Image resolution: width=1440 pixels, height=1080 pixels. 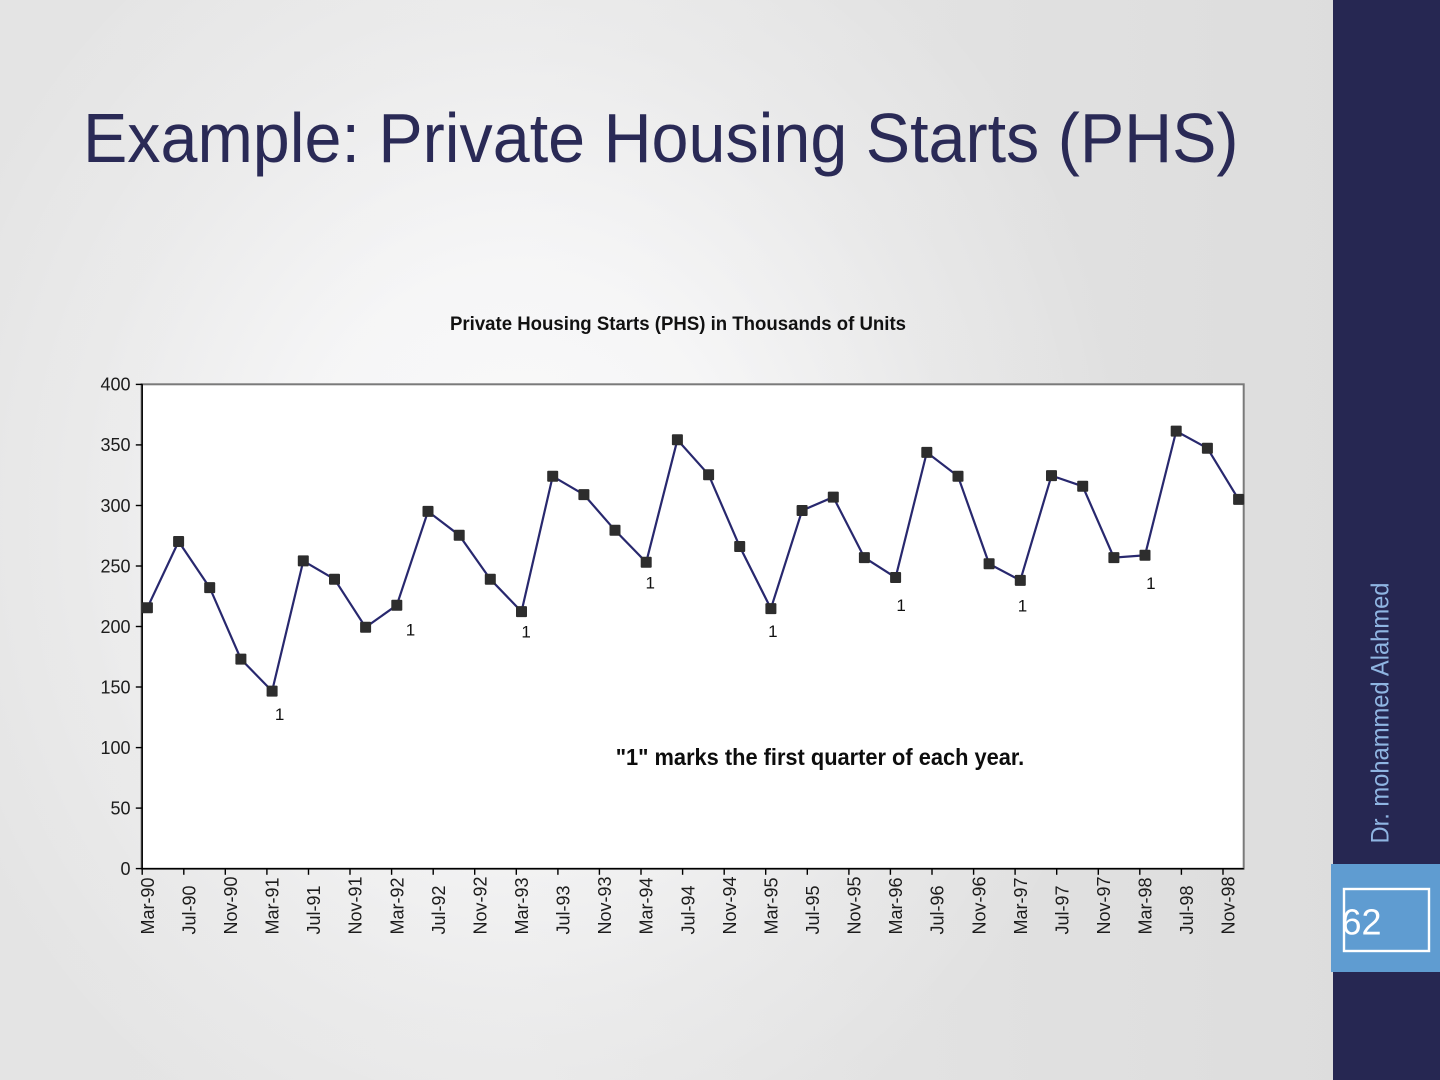 What do you see at coordinates (356, 905) in the screenshot?
I see `svg-text: Nov-91` at bounding box center [356, 905].